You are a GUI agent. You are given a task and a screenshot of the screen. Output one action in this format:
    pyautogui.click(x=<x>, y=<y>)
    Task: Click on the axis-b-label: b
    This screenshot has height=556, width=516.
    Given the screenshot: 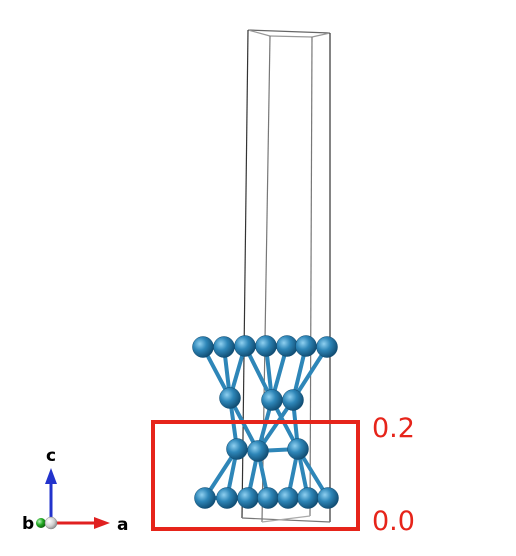 What is the action you would take?
    pyautogui.click(x=28, y=524)
    